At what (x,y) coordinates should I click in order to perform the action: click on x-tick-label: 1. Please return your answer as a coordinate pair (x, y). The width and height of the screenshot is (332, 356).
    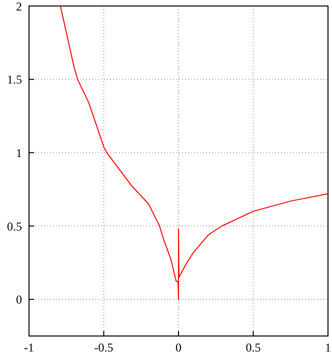
    Looking at the image, I should click on (328, 347).